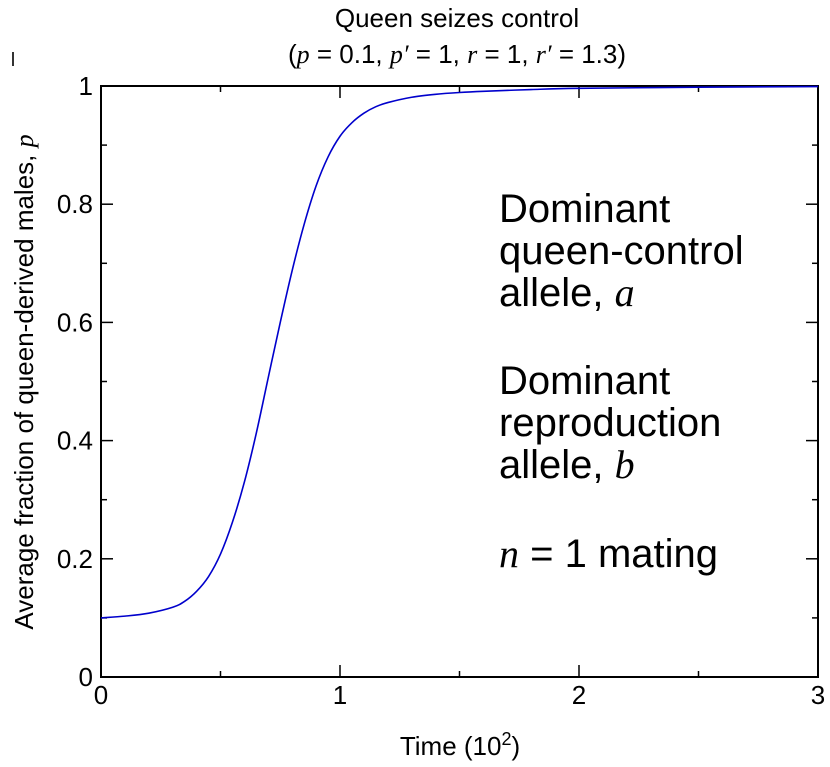 Image resolution: width=830 pixels, height=767 pixels. What do you see at coordinates (818, 695) in the screenshot?
I see `x-tick-label: 3` at bounding box center [818, 695].